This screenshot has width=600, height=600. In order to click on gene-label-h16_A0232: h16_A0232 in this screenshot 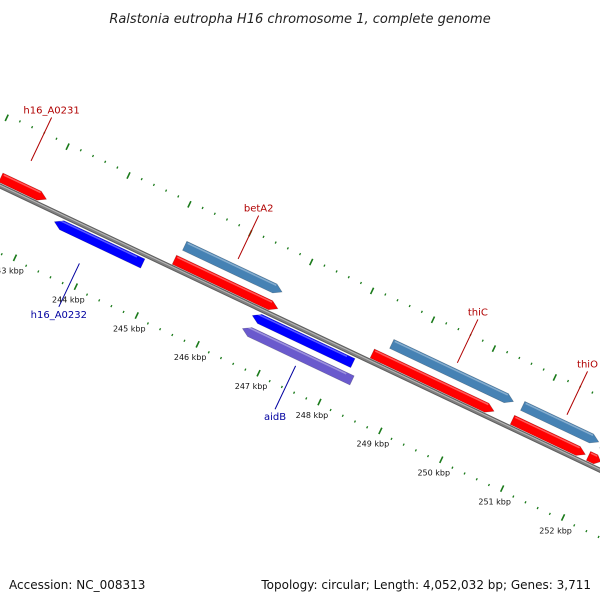, I will do `click(59, 315)`.